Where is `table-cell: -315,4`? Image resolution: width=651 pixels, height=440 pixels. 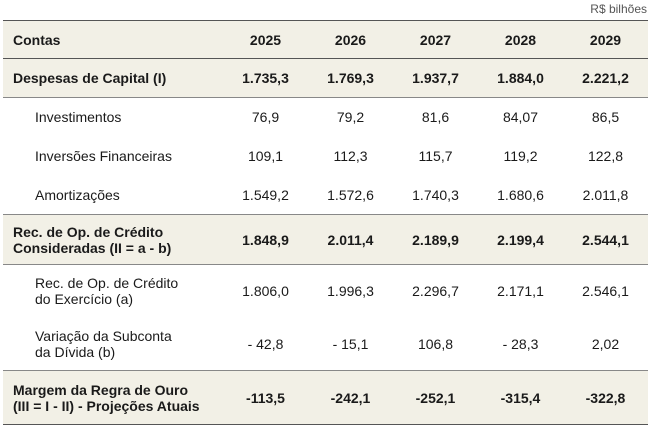 table-cell: -315,4 is located at coordinates (520, 397).